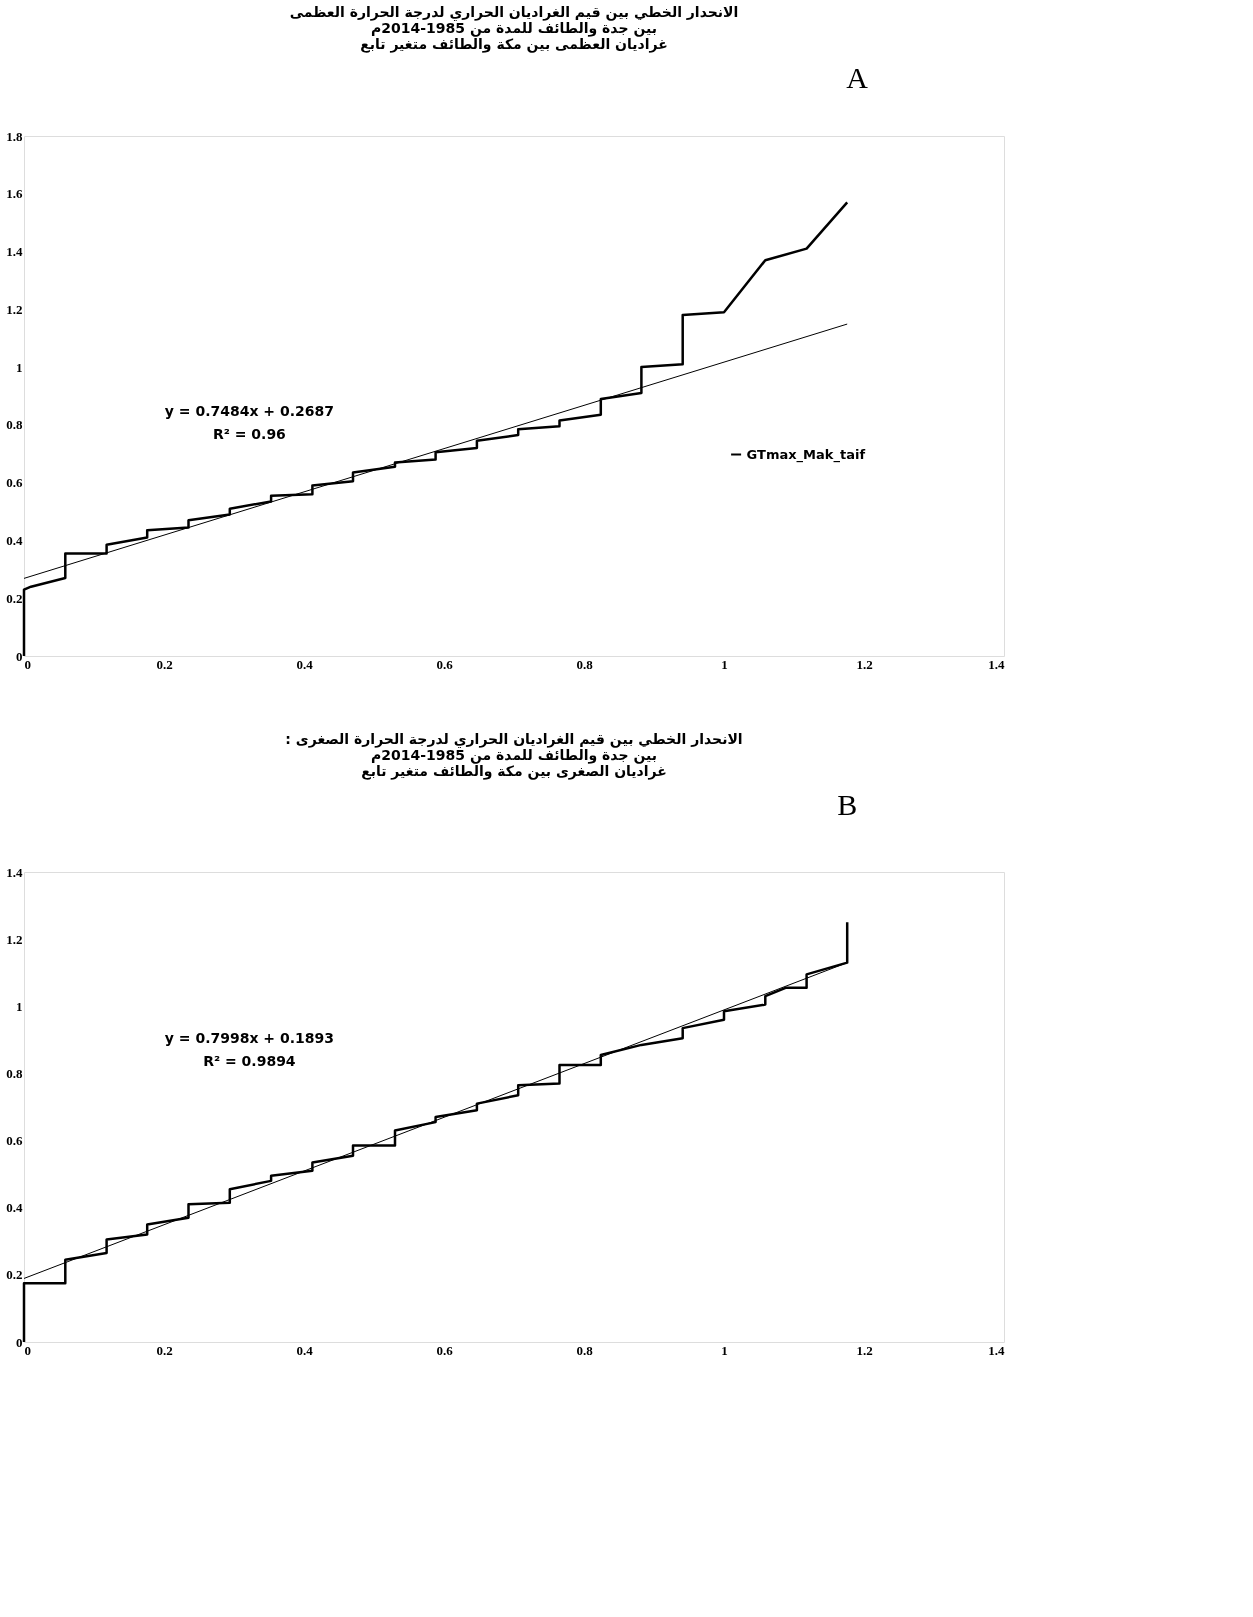  What do you see at coordinates (249, 1037) in the screenshot?
I see `annotation: y = 0.7998x + 0.1893` at bounding box center [249, 1037].